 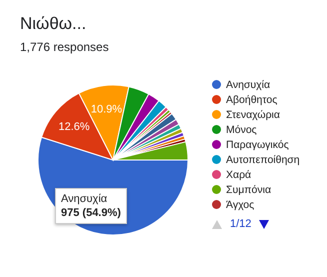 What do you see at coordinates (239, 174) in the screenshot?
I see `legend-label: Χαρά` at bounding box center [239, 174].